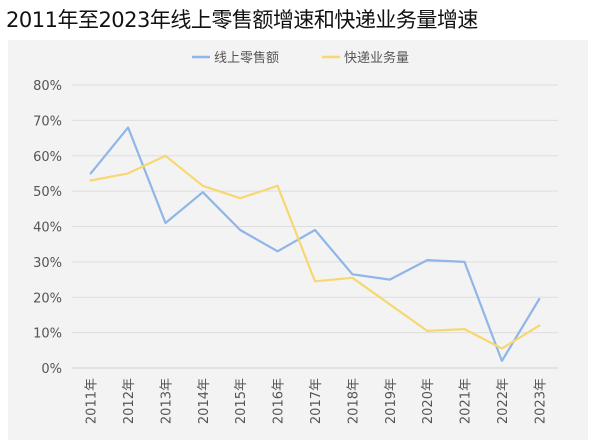 The image size is (594, 445). I want to click on x-tick-label: 2012年, so click(129, 401).